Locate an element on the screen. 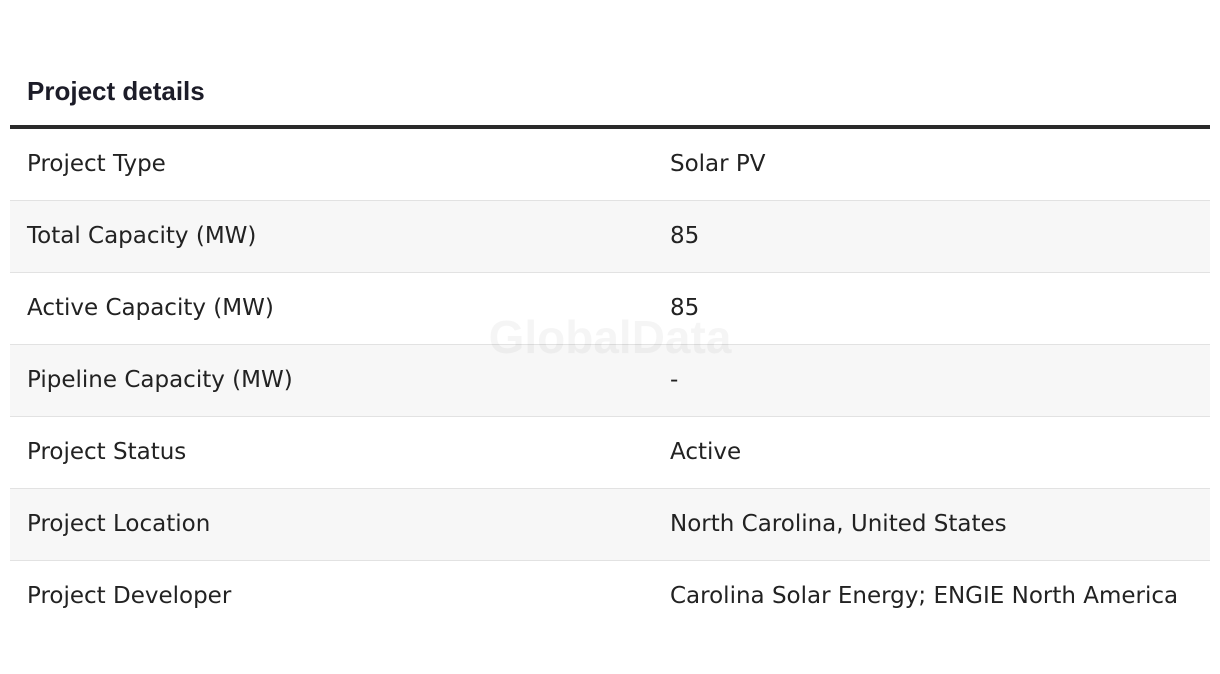 The image size is (1220, 674). row-label: Project Developer is located at coordinates (129, 596).